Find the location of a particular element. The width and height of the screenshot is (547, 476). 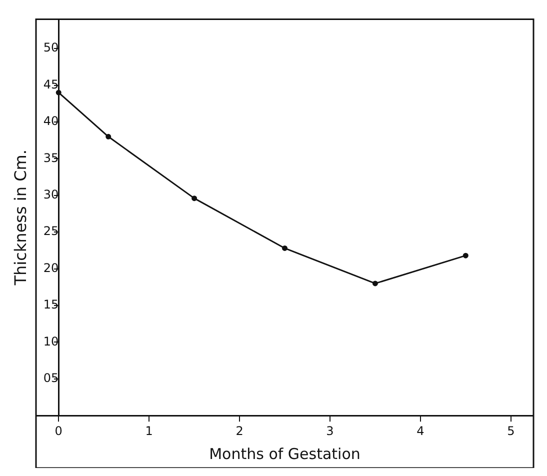

y-tick-label: 40 is located at coordinates (51, 121).